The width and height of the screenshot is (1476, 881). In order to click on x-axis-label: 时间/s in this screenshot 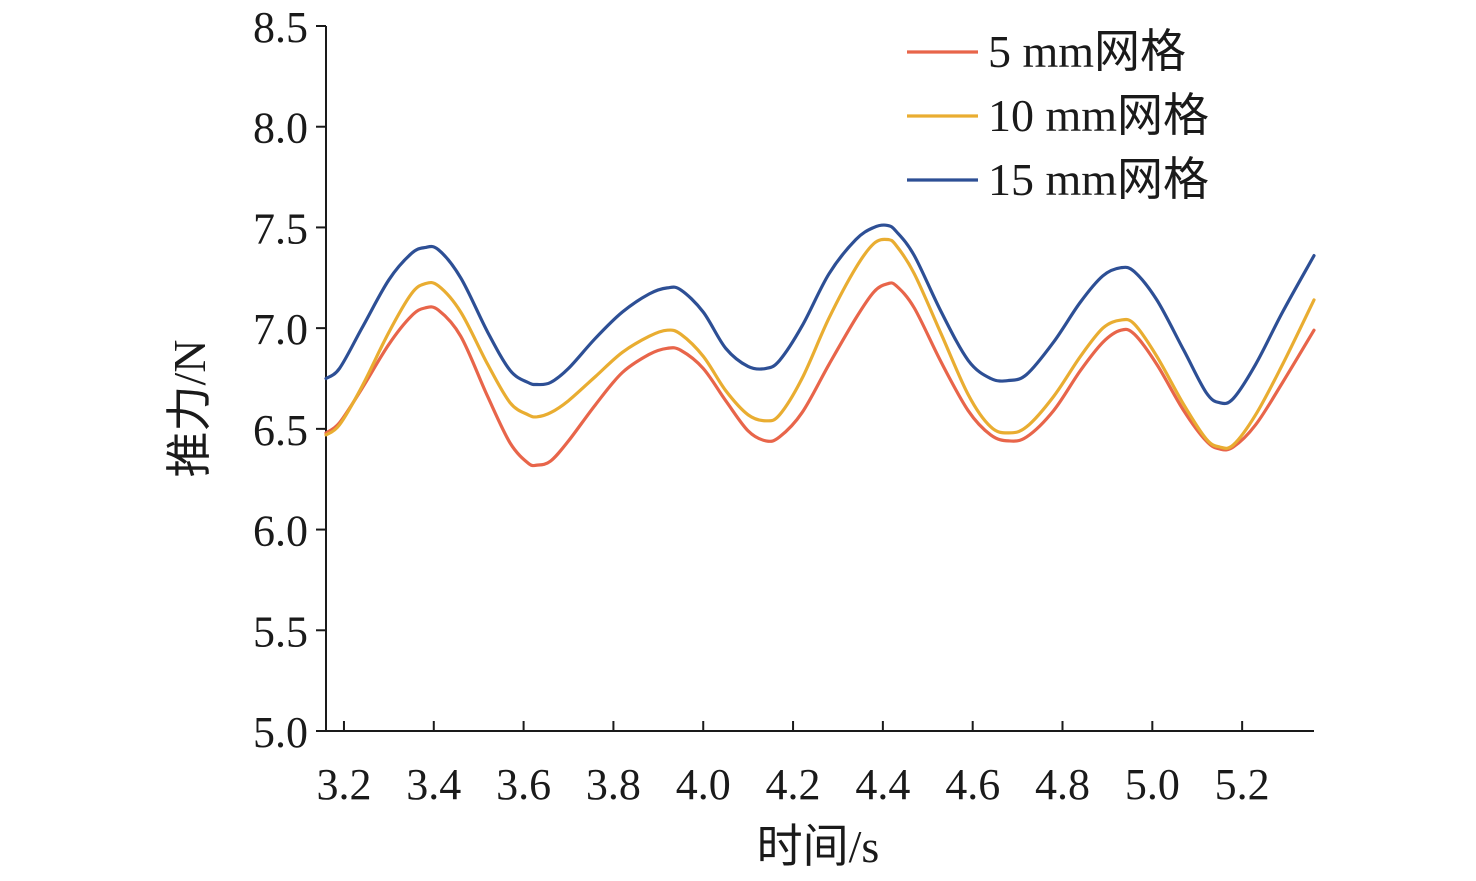, I will do `click(818, 846)`.